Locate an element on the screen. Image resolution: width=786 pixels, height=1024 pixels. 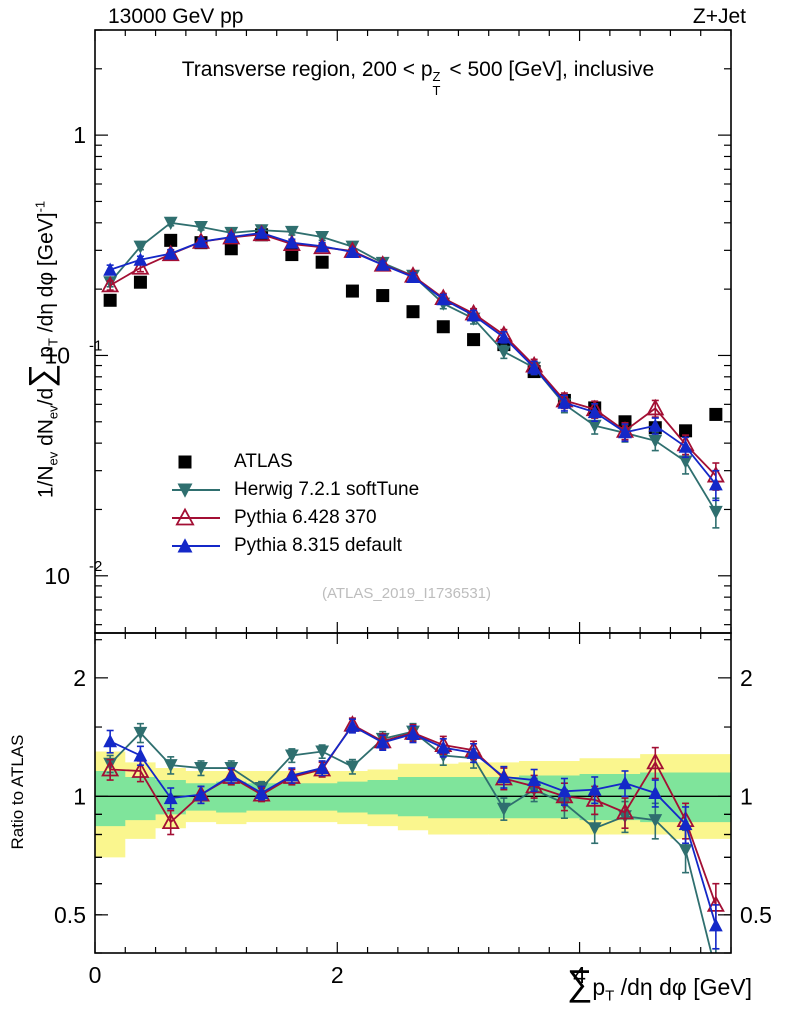
y-tick-label-ratio: 1 is located at coordinates (79, 796).